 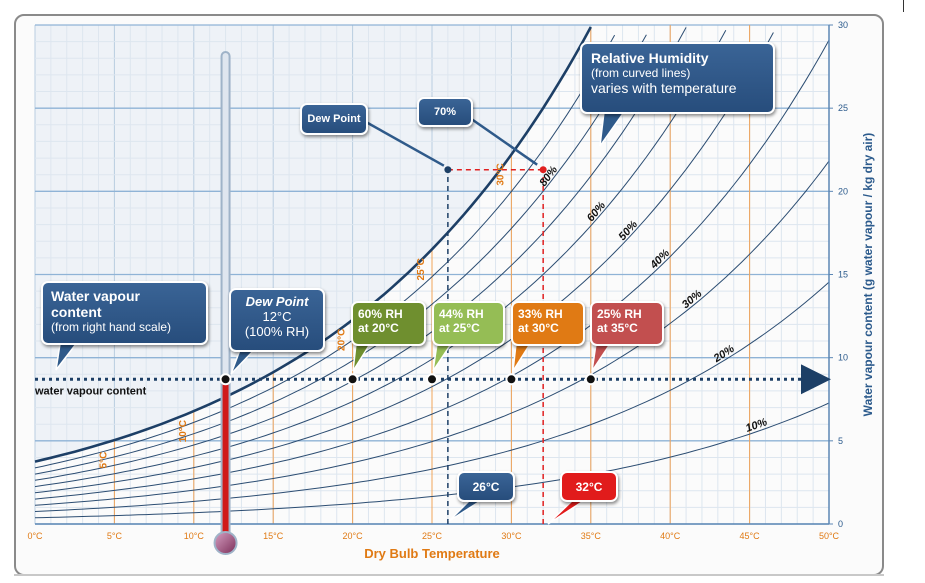 What do you see at coordinates (829, 536) in the screenshot?
I see `x-tick-label: 50°C` at bounding box center [829, 536].